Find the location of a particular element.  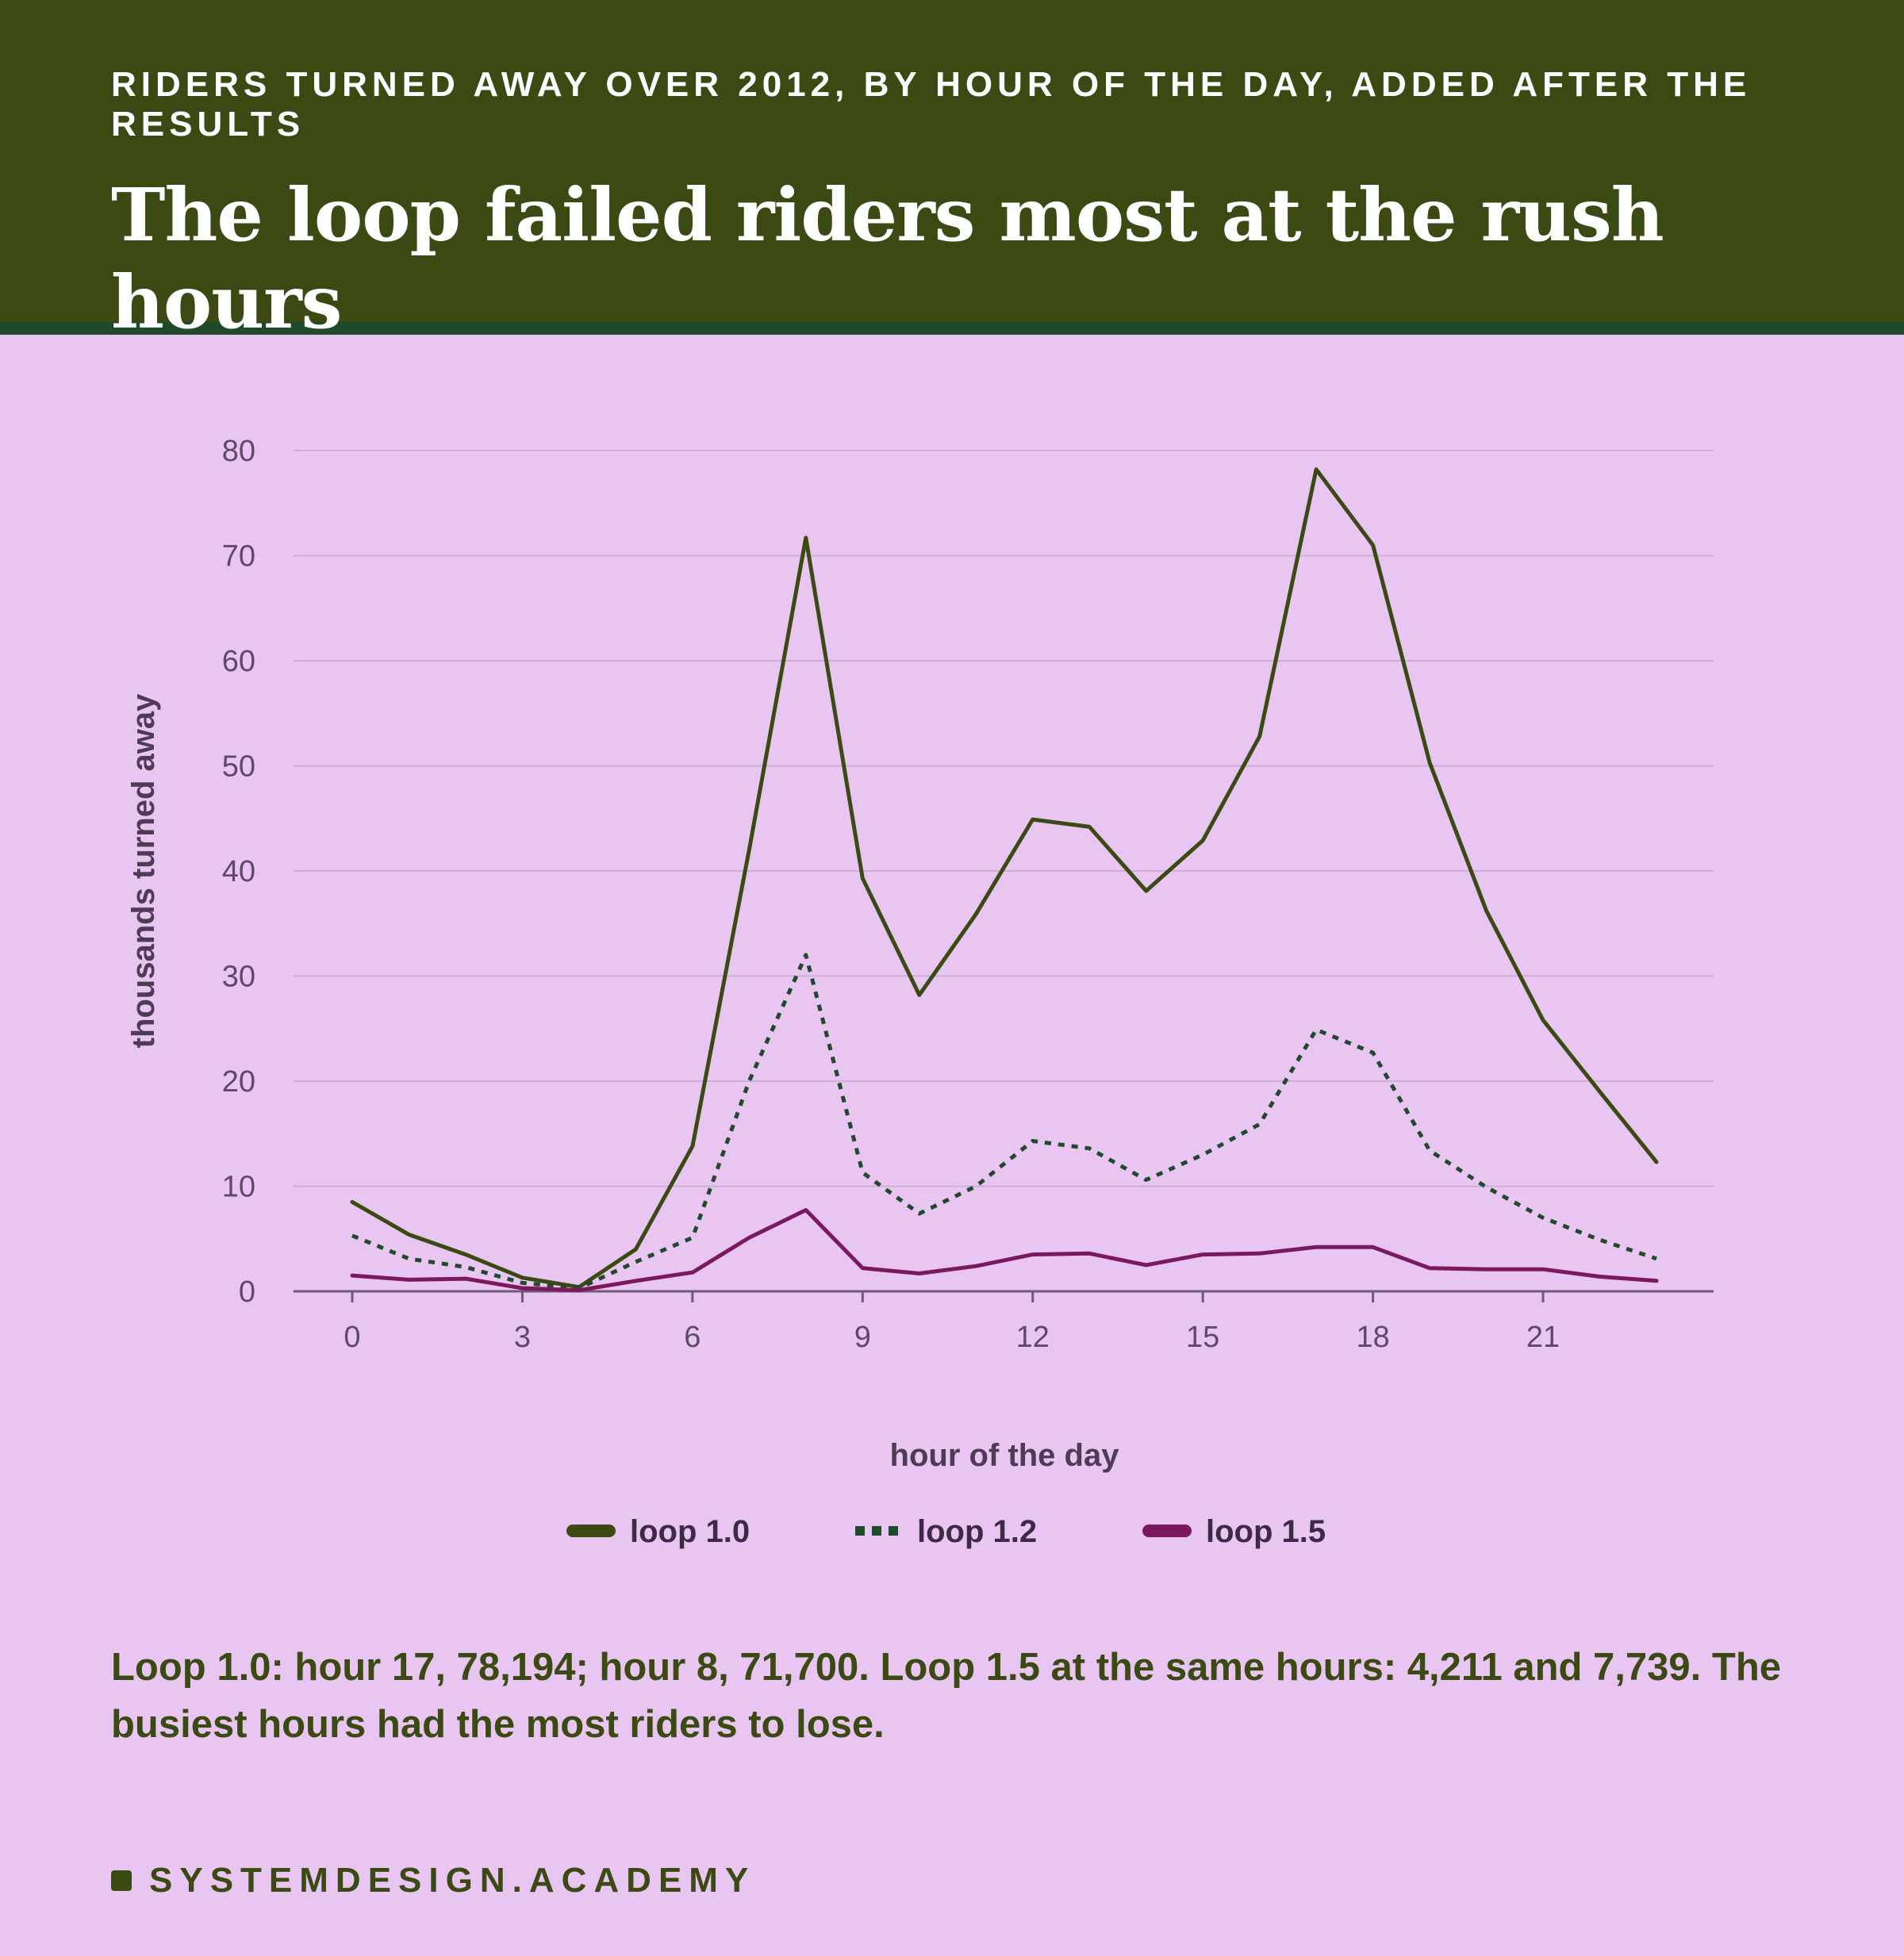

x-tick-label: 3 is located at coordinates (522, 1338).